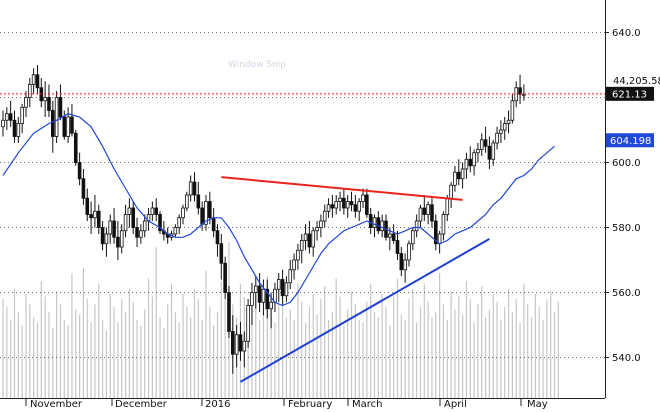  Describe the element at coordinates (56, 404) in the screenshot. I see `x-tick-label: November` at that location.